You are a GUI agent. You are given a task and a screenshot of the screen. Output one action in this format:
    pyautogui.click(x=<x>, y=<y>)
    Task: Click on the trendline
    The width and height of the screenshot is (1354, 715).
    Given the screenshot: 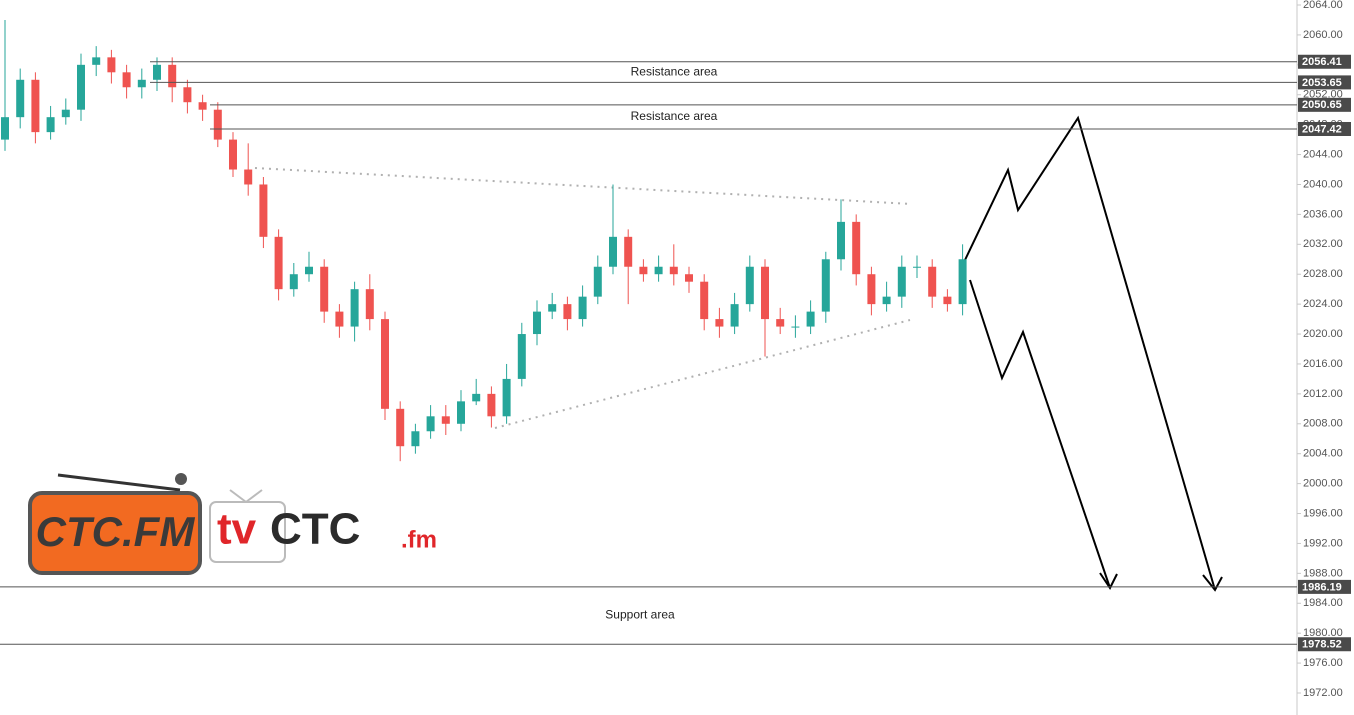 What is the action you would take?
    pyautogui.click(x=702, y=374)
    